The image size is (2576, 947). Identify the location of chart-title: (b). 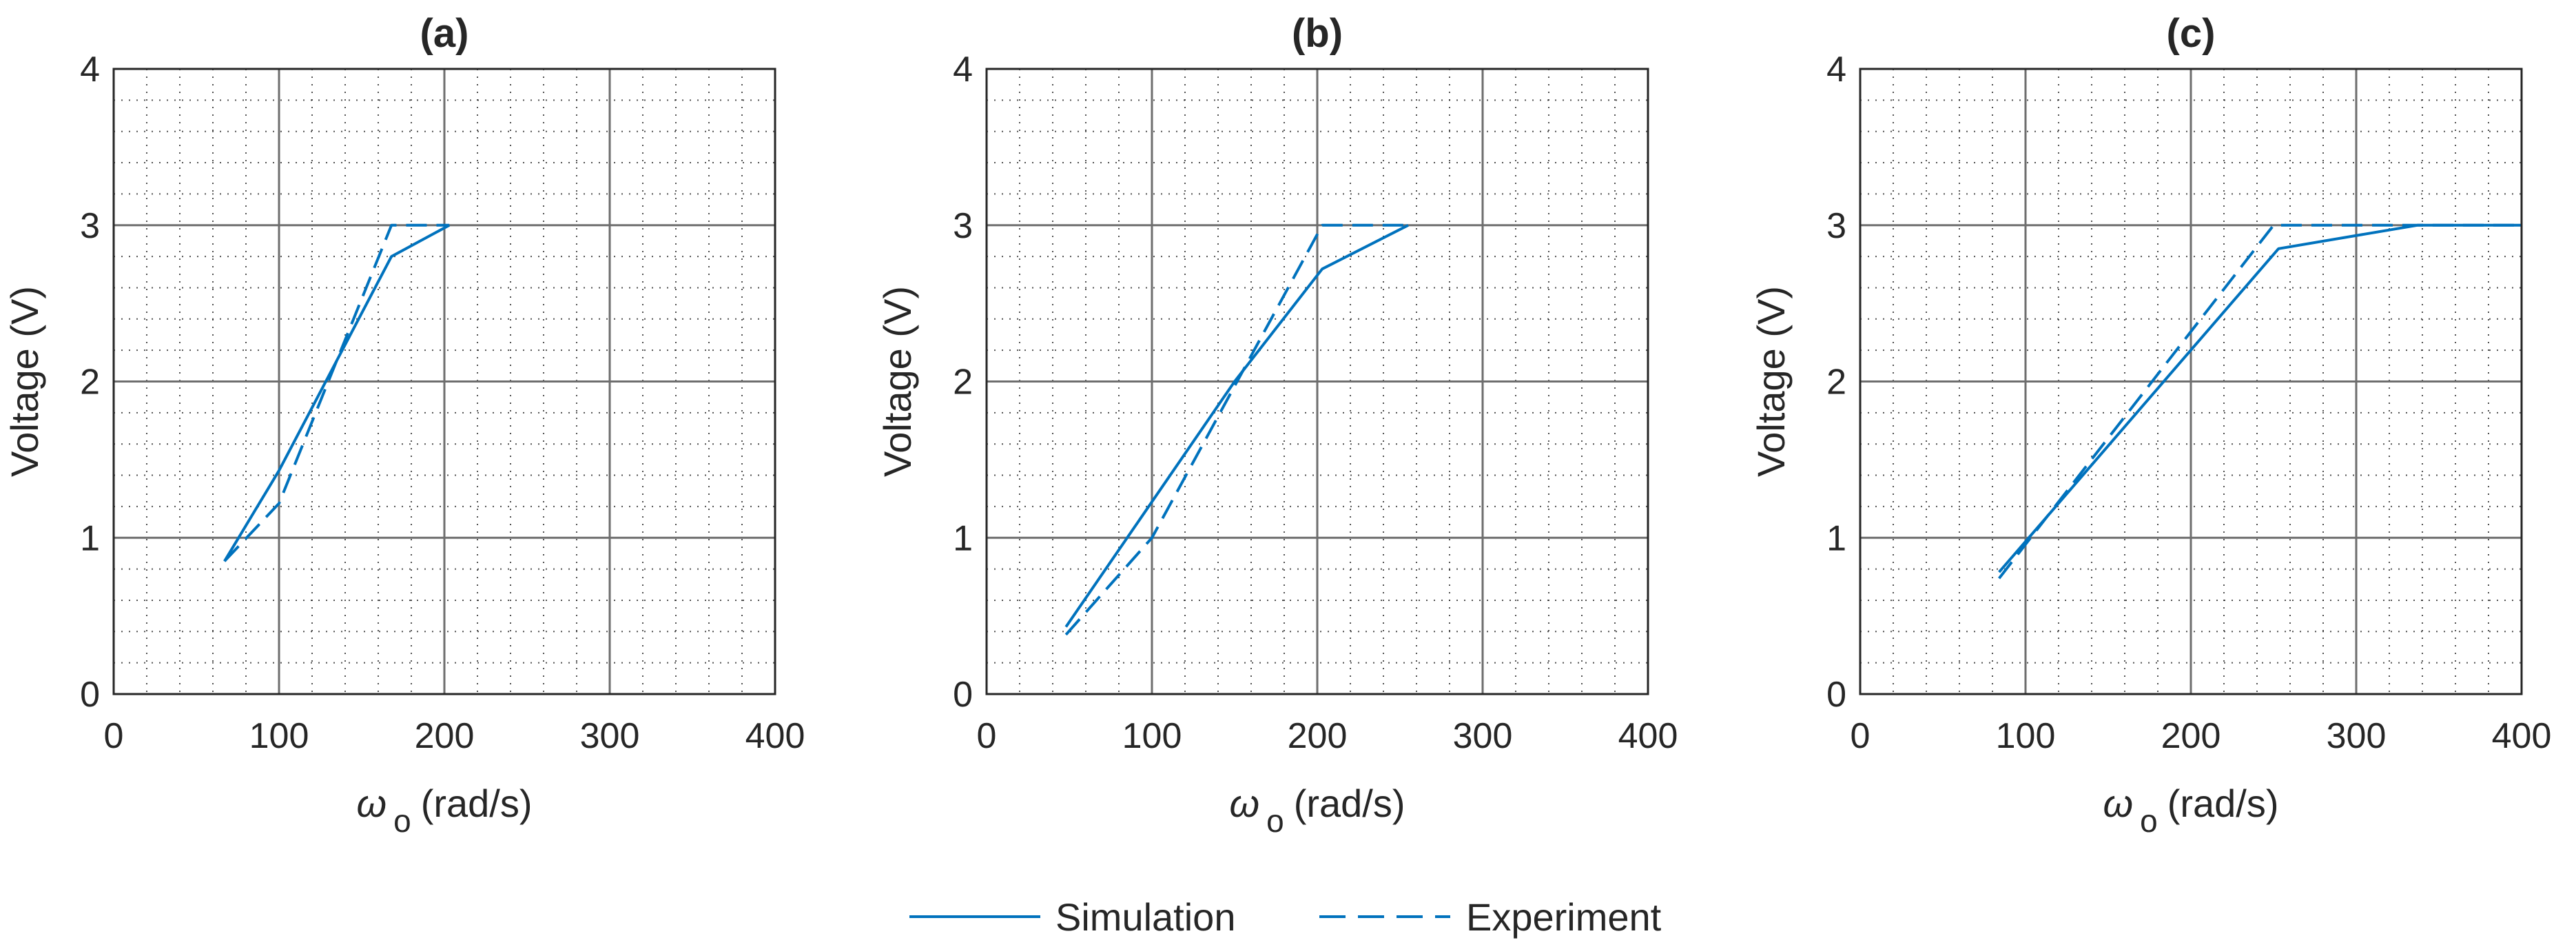
(1317, 33).